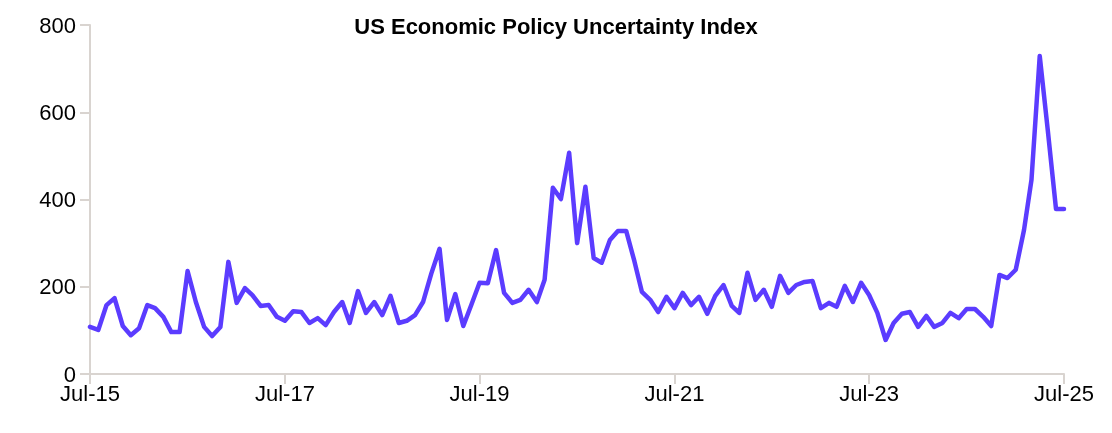 Image resolution: width=1112 pixels, height=433 pixels. What do you see at coordinates (284, 393) in the screenshot?
I see `x-tick-label: Jul-17` at bounding box center [284, 393].